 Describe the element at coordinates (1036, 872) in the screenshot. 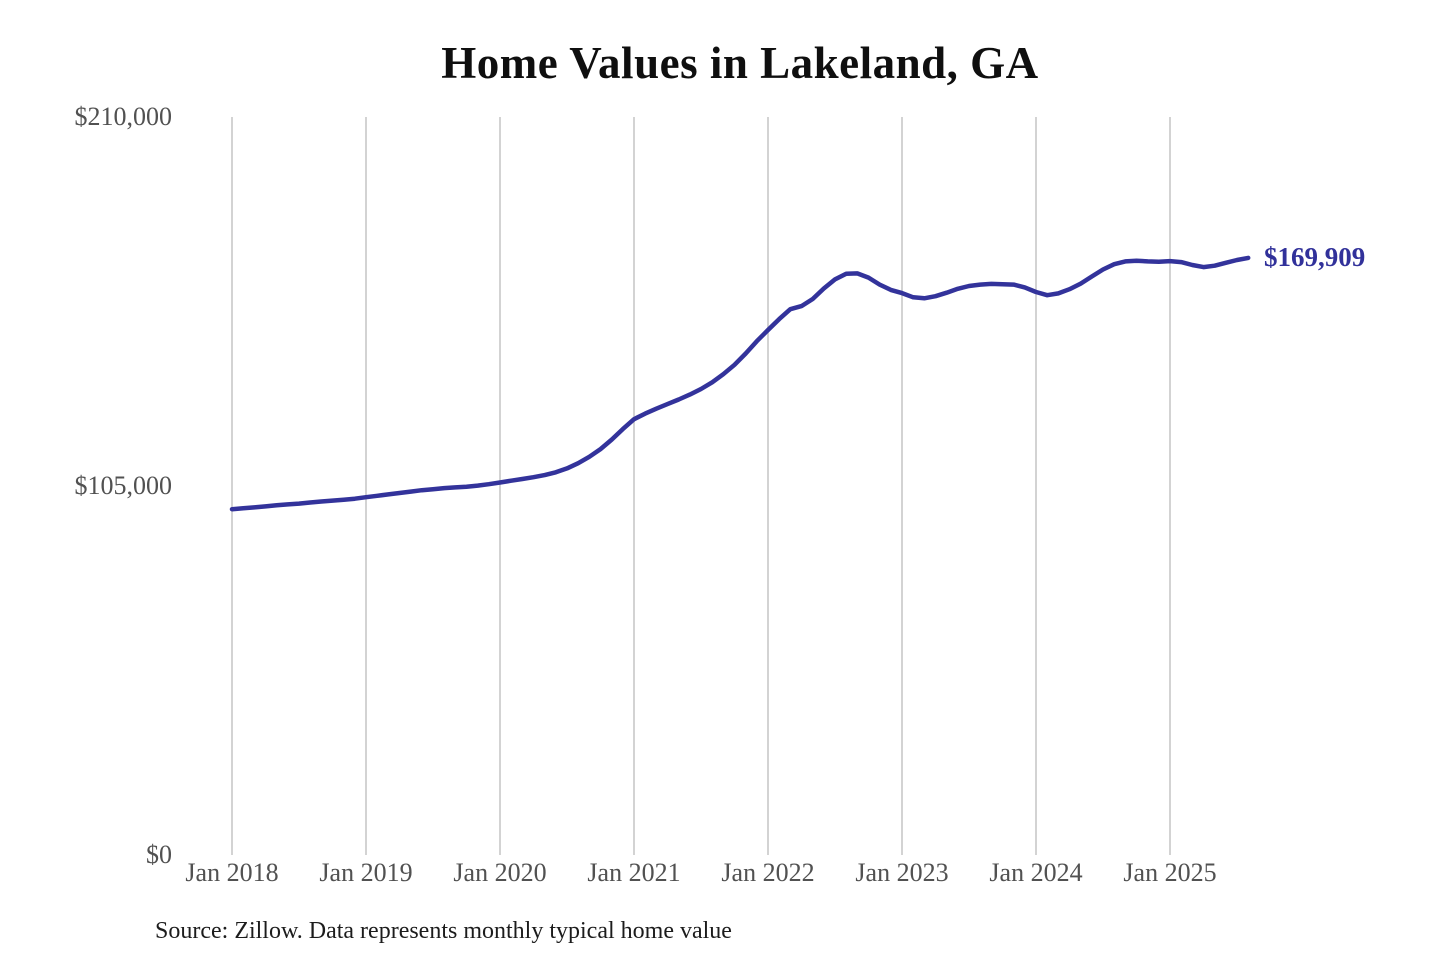

I see `x-tick-jan-2024: Jan 2024` at that location.